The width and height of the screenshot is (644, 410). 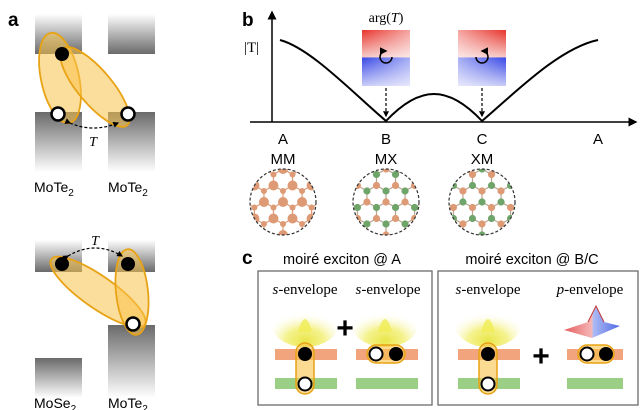 I want to click on bilayer-bottom: T MoSe2 MoTe2, so click(x=94, y=322).